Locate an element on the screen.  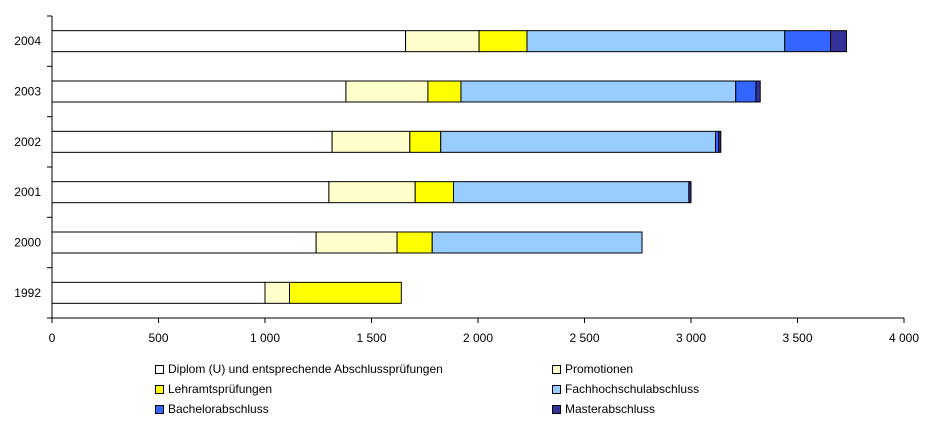
y-tick-label: 2004 is located at coordinates (27, 41).